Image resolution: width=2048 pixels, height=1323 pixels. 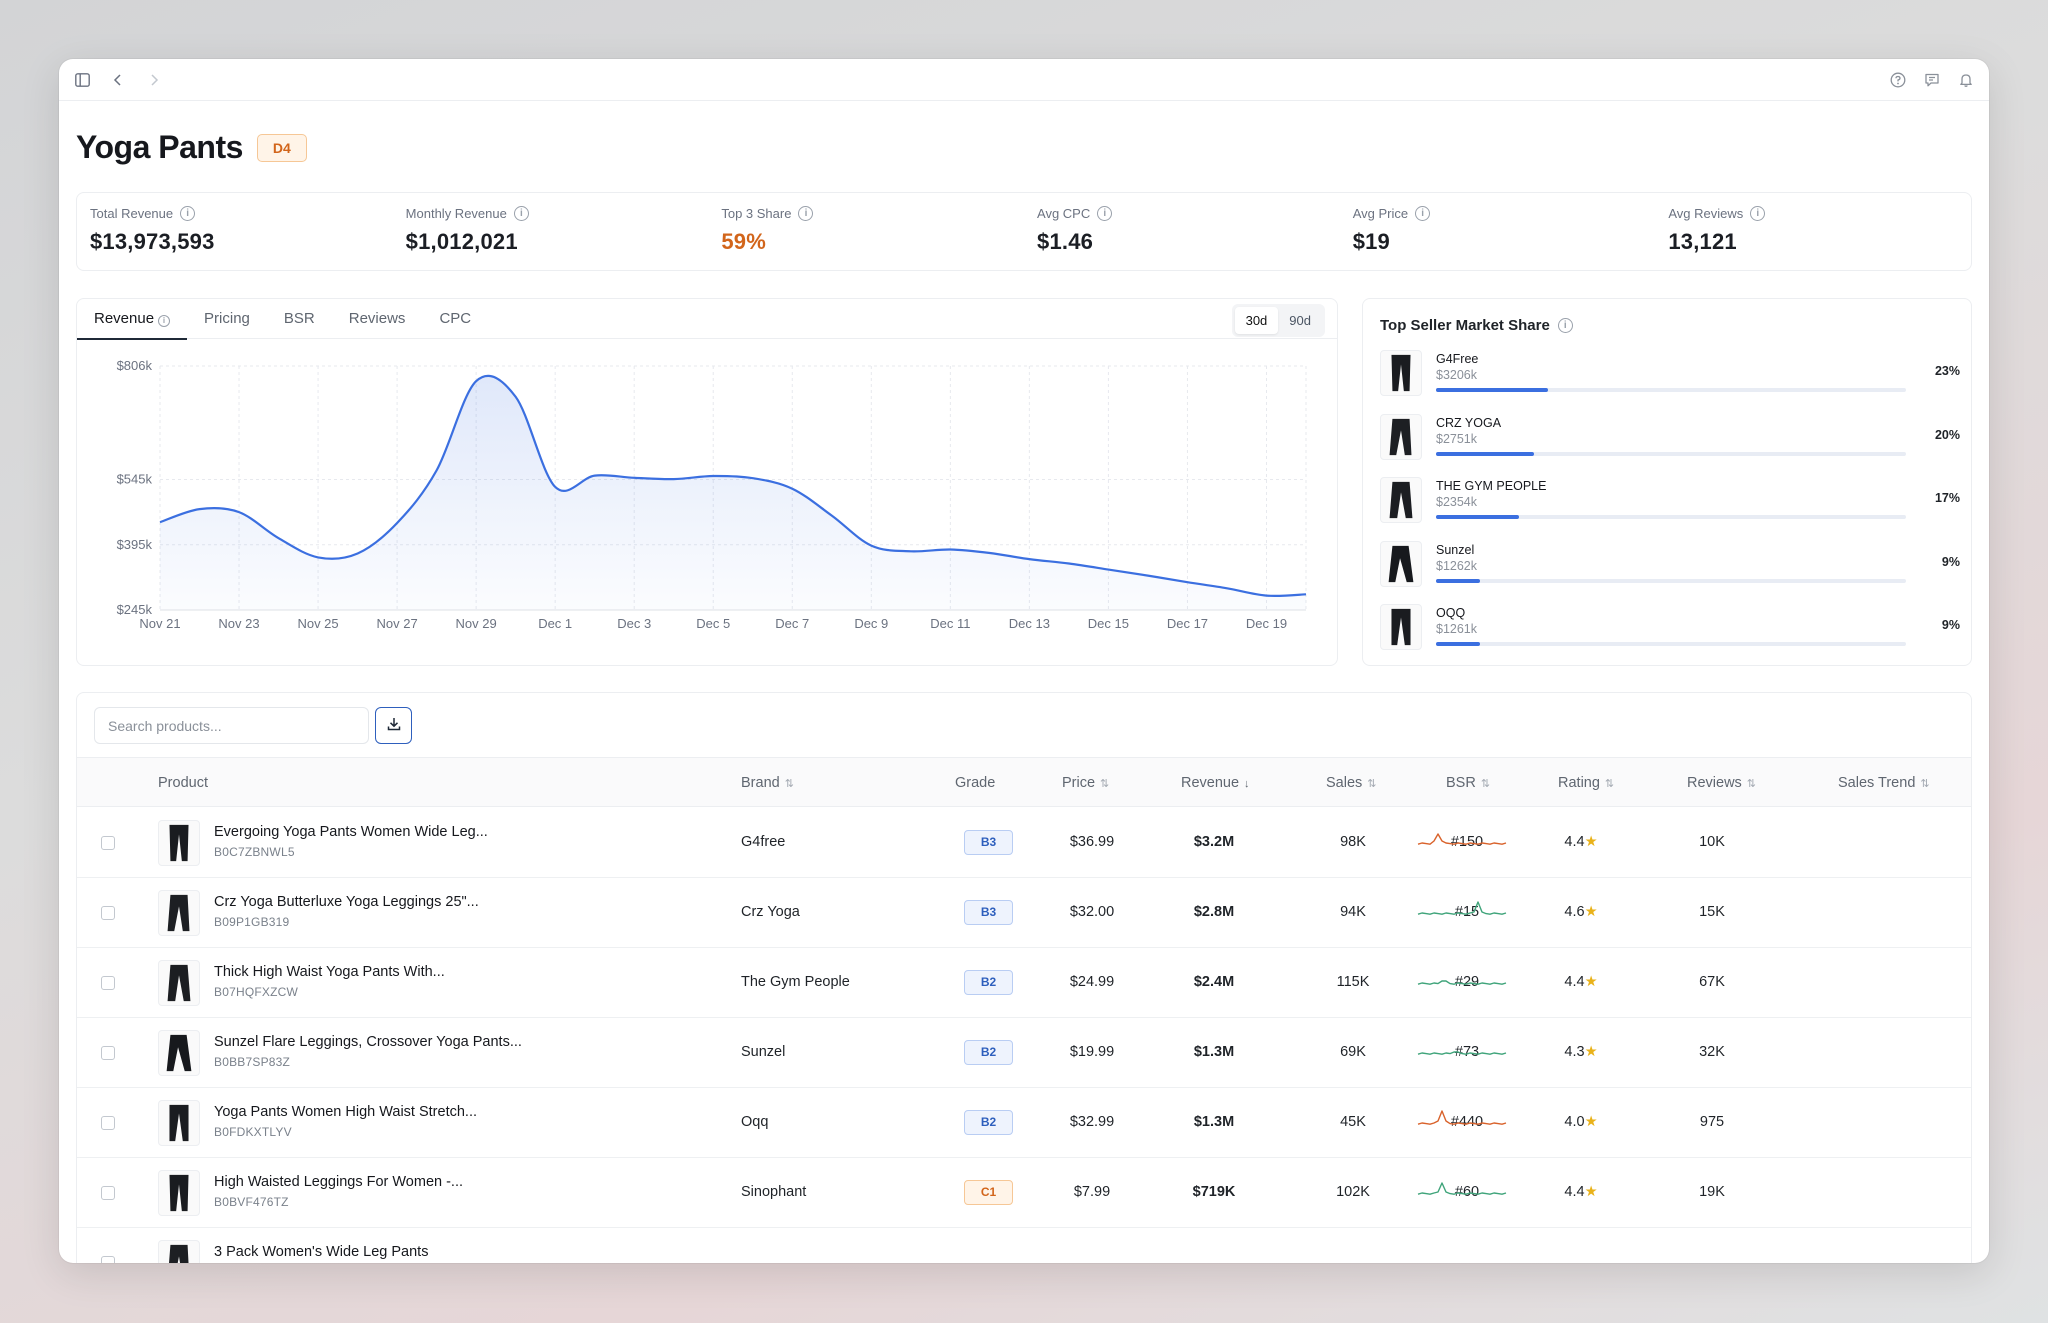 What do you see at coordinates (1586, 783) in the screenshot?
I see `column-rating: Rating ⇅` at bounding box center [1586, 783].